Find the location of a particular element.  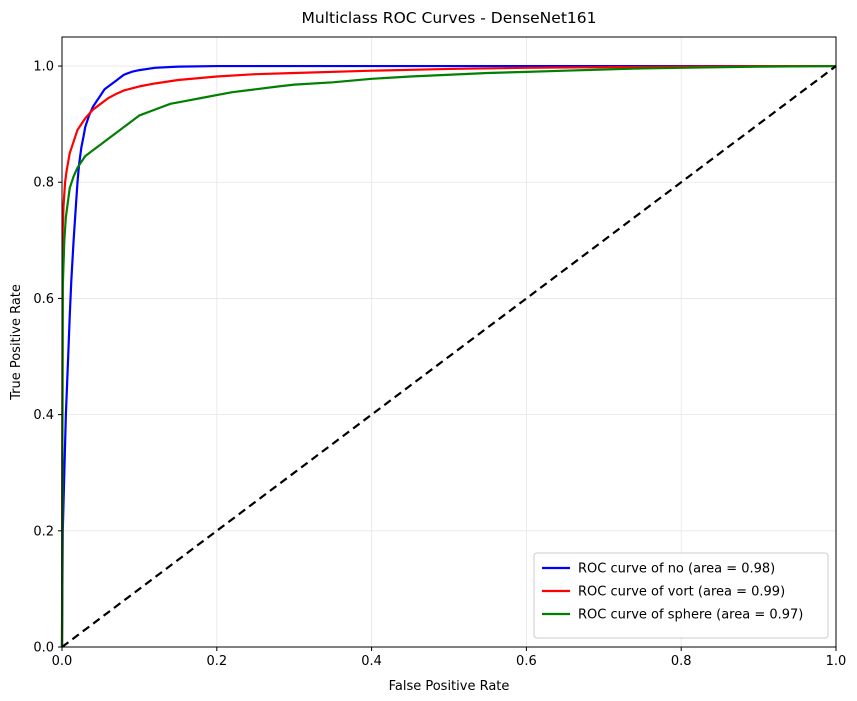

x-tick-label: 0.6 is located at coordinates (526, 661).